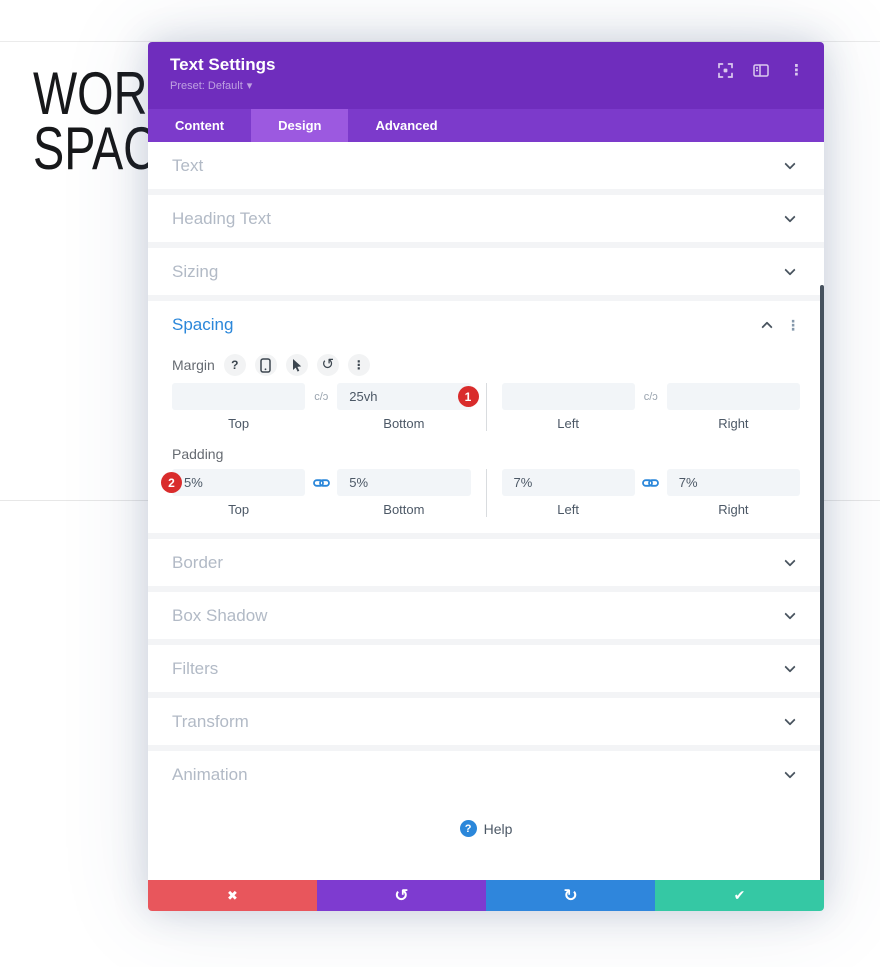  Describe the element at coordinates (480, 493) in the screenshot. I see `padding-fields-row: 2 Top Bottom` at that location.